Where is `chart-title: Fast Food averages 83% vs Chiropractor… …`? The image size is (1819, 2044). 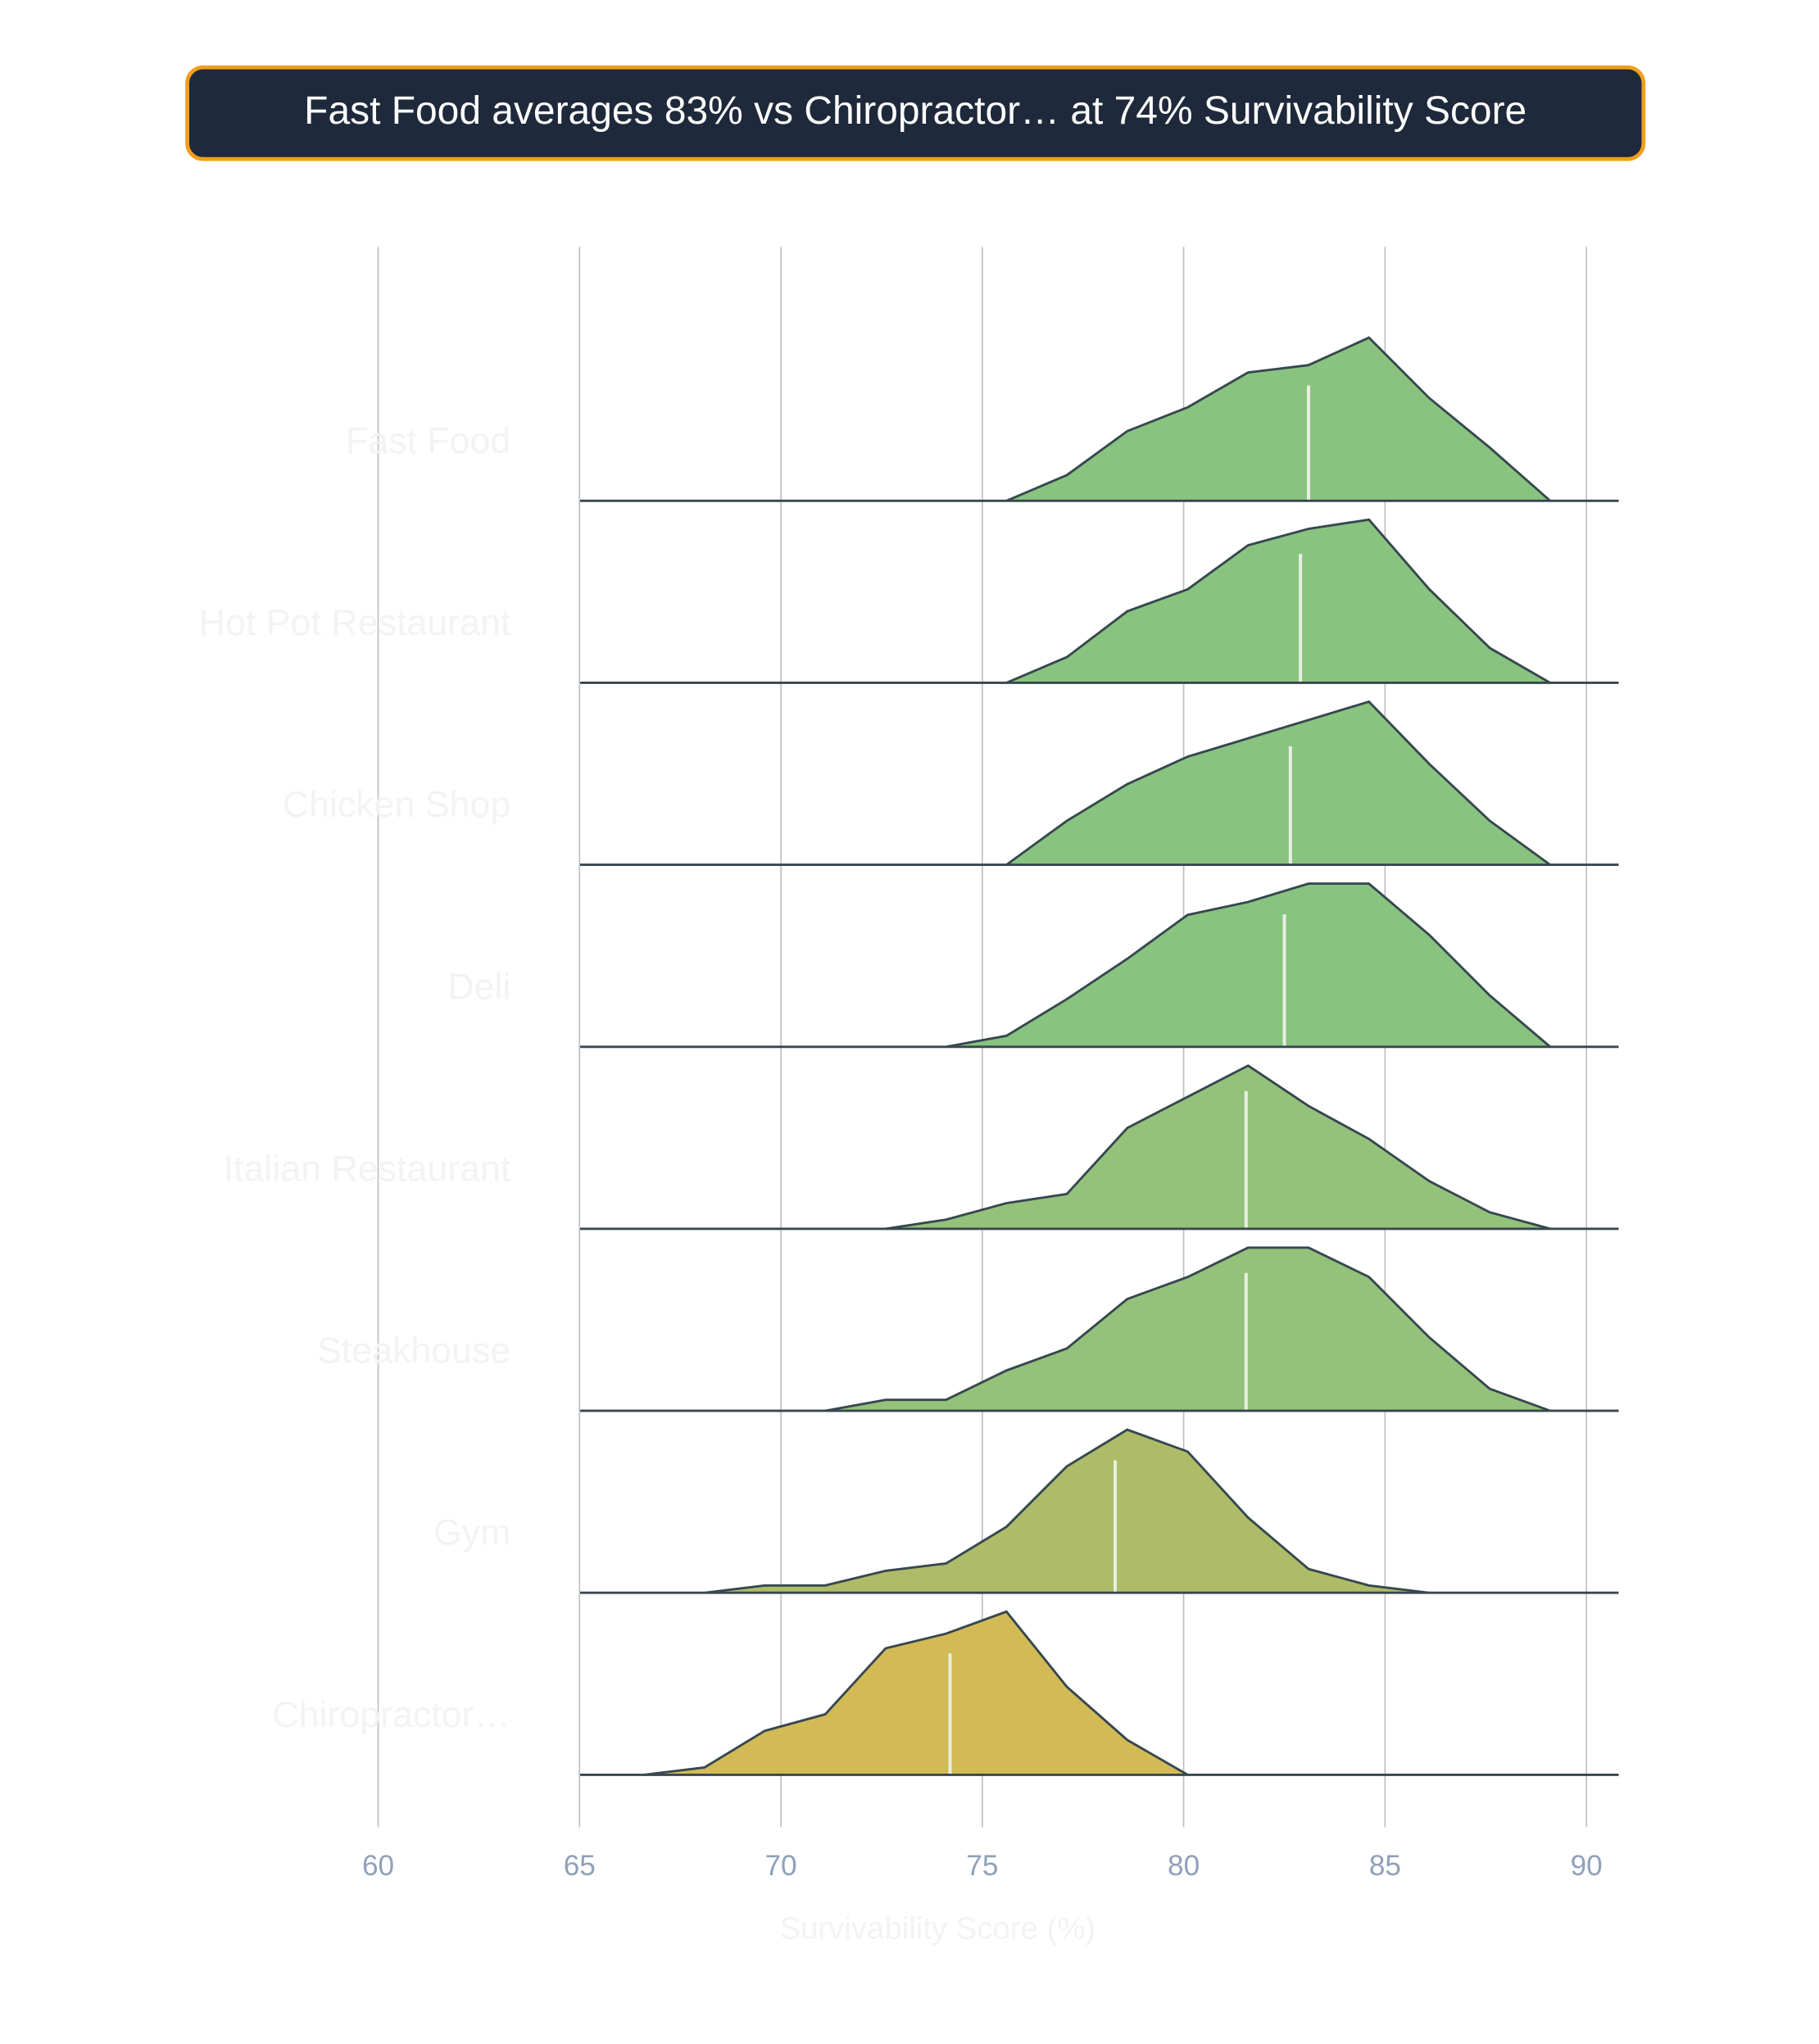 chart-title: Fast Food averages 83% vs Chiropractor… … is located at coordinates (915, 111).